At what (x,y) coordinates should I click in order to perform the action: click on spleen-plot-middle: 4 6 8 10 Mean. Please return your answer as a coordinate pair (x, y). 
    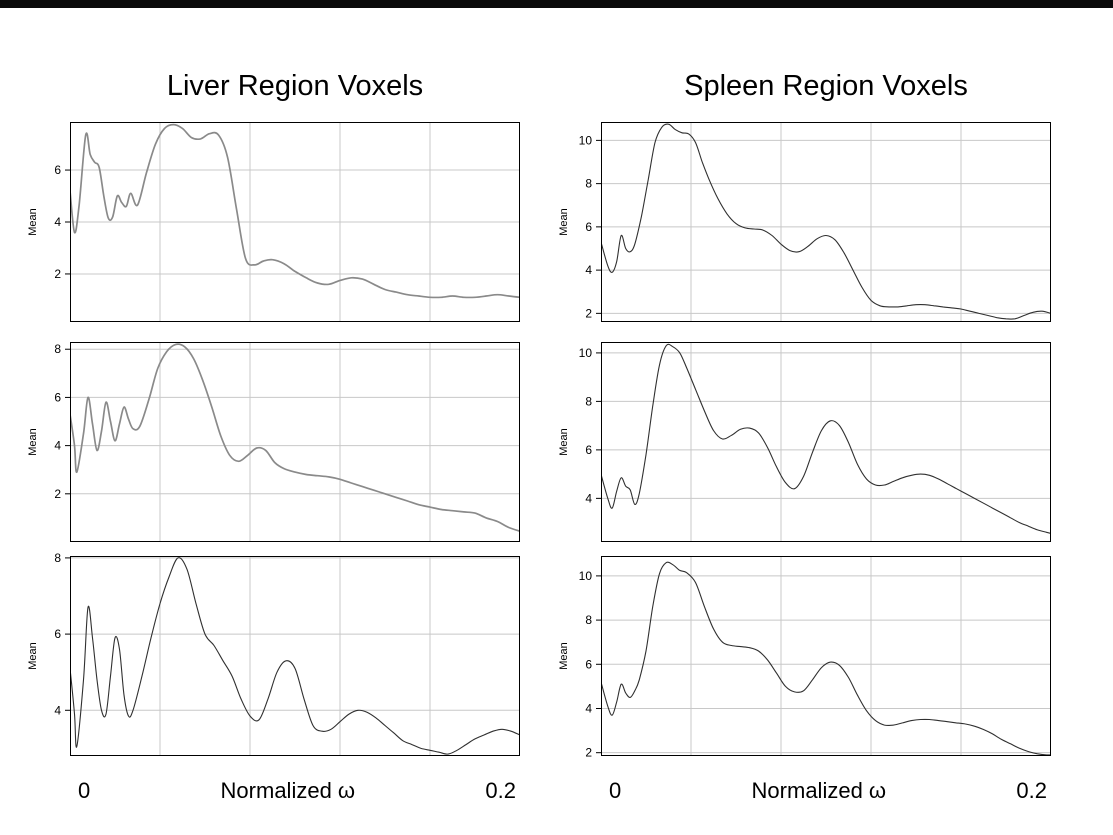
    Looking at the image, I should click on (804, 442).